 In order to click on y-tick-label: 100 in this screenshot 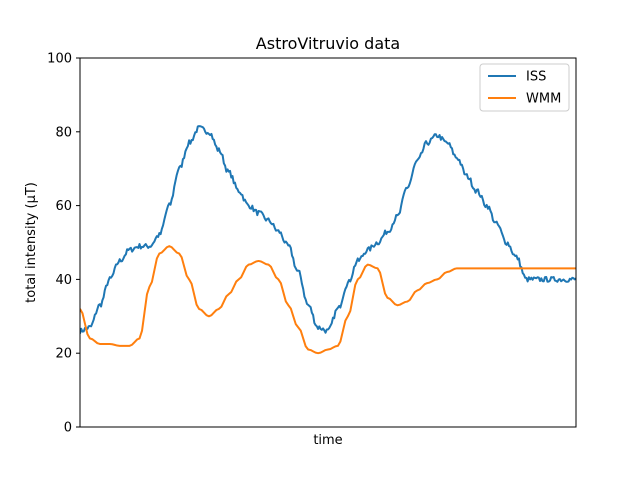, I will do `click(59, 59)`.